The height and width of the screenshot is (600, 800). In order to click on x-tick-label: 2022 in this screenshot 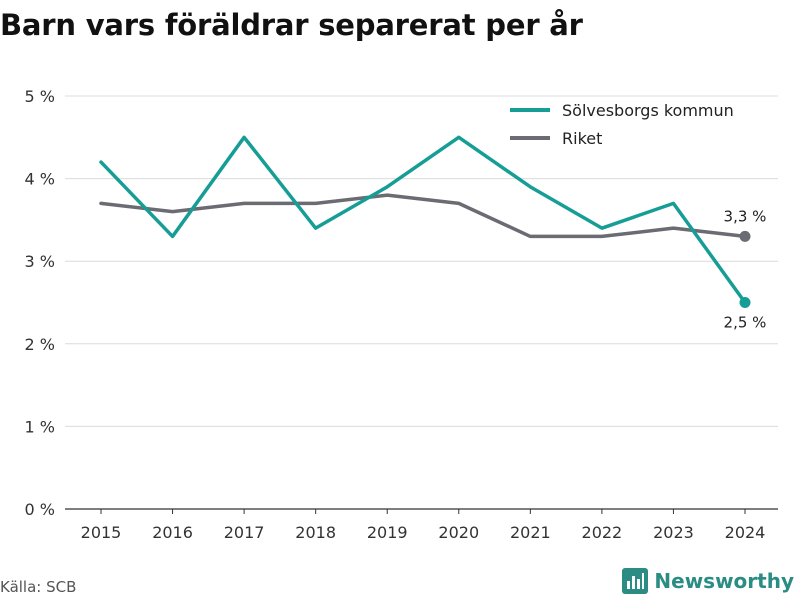, I will do `click(602, 532)`.